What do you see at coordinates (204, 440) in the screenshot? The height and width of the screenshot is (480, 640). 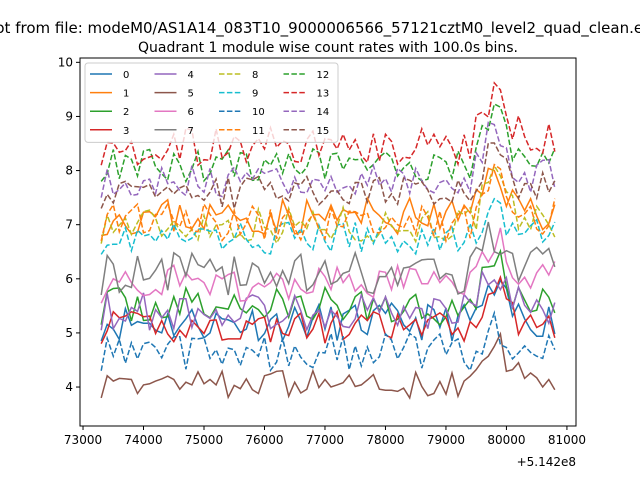 I see `x-tick-label: 75000` at bounding box center [204, 440].